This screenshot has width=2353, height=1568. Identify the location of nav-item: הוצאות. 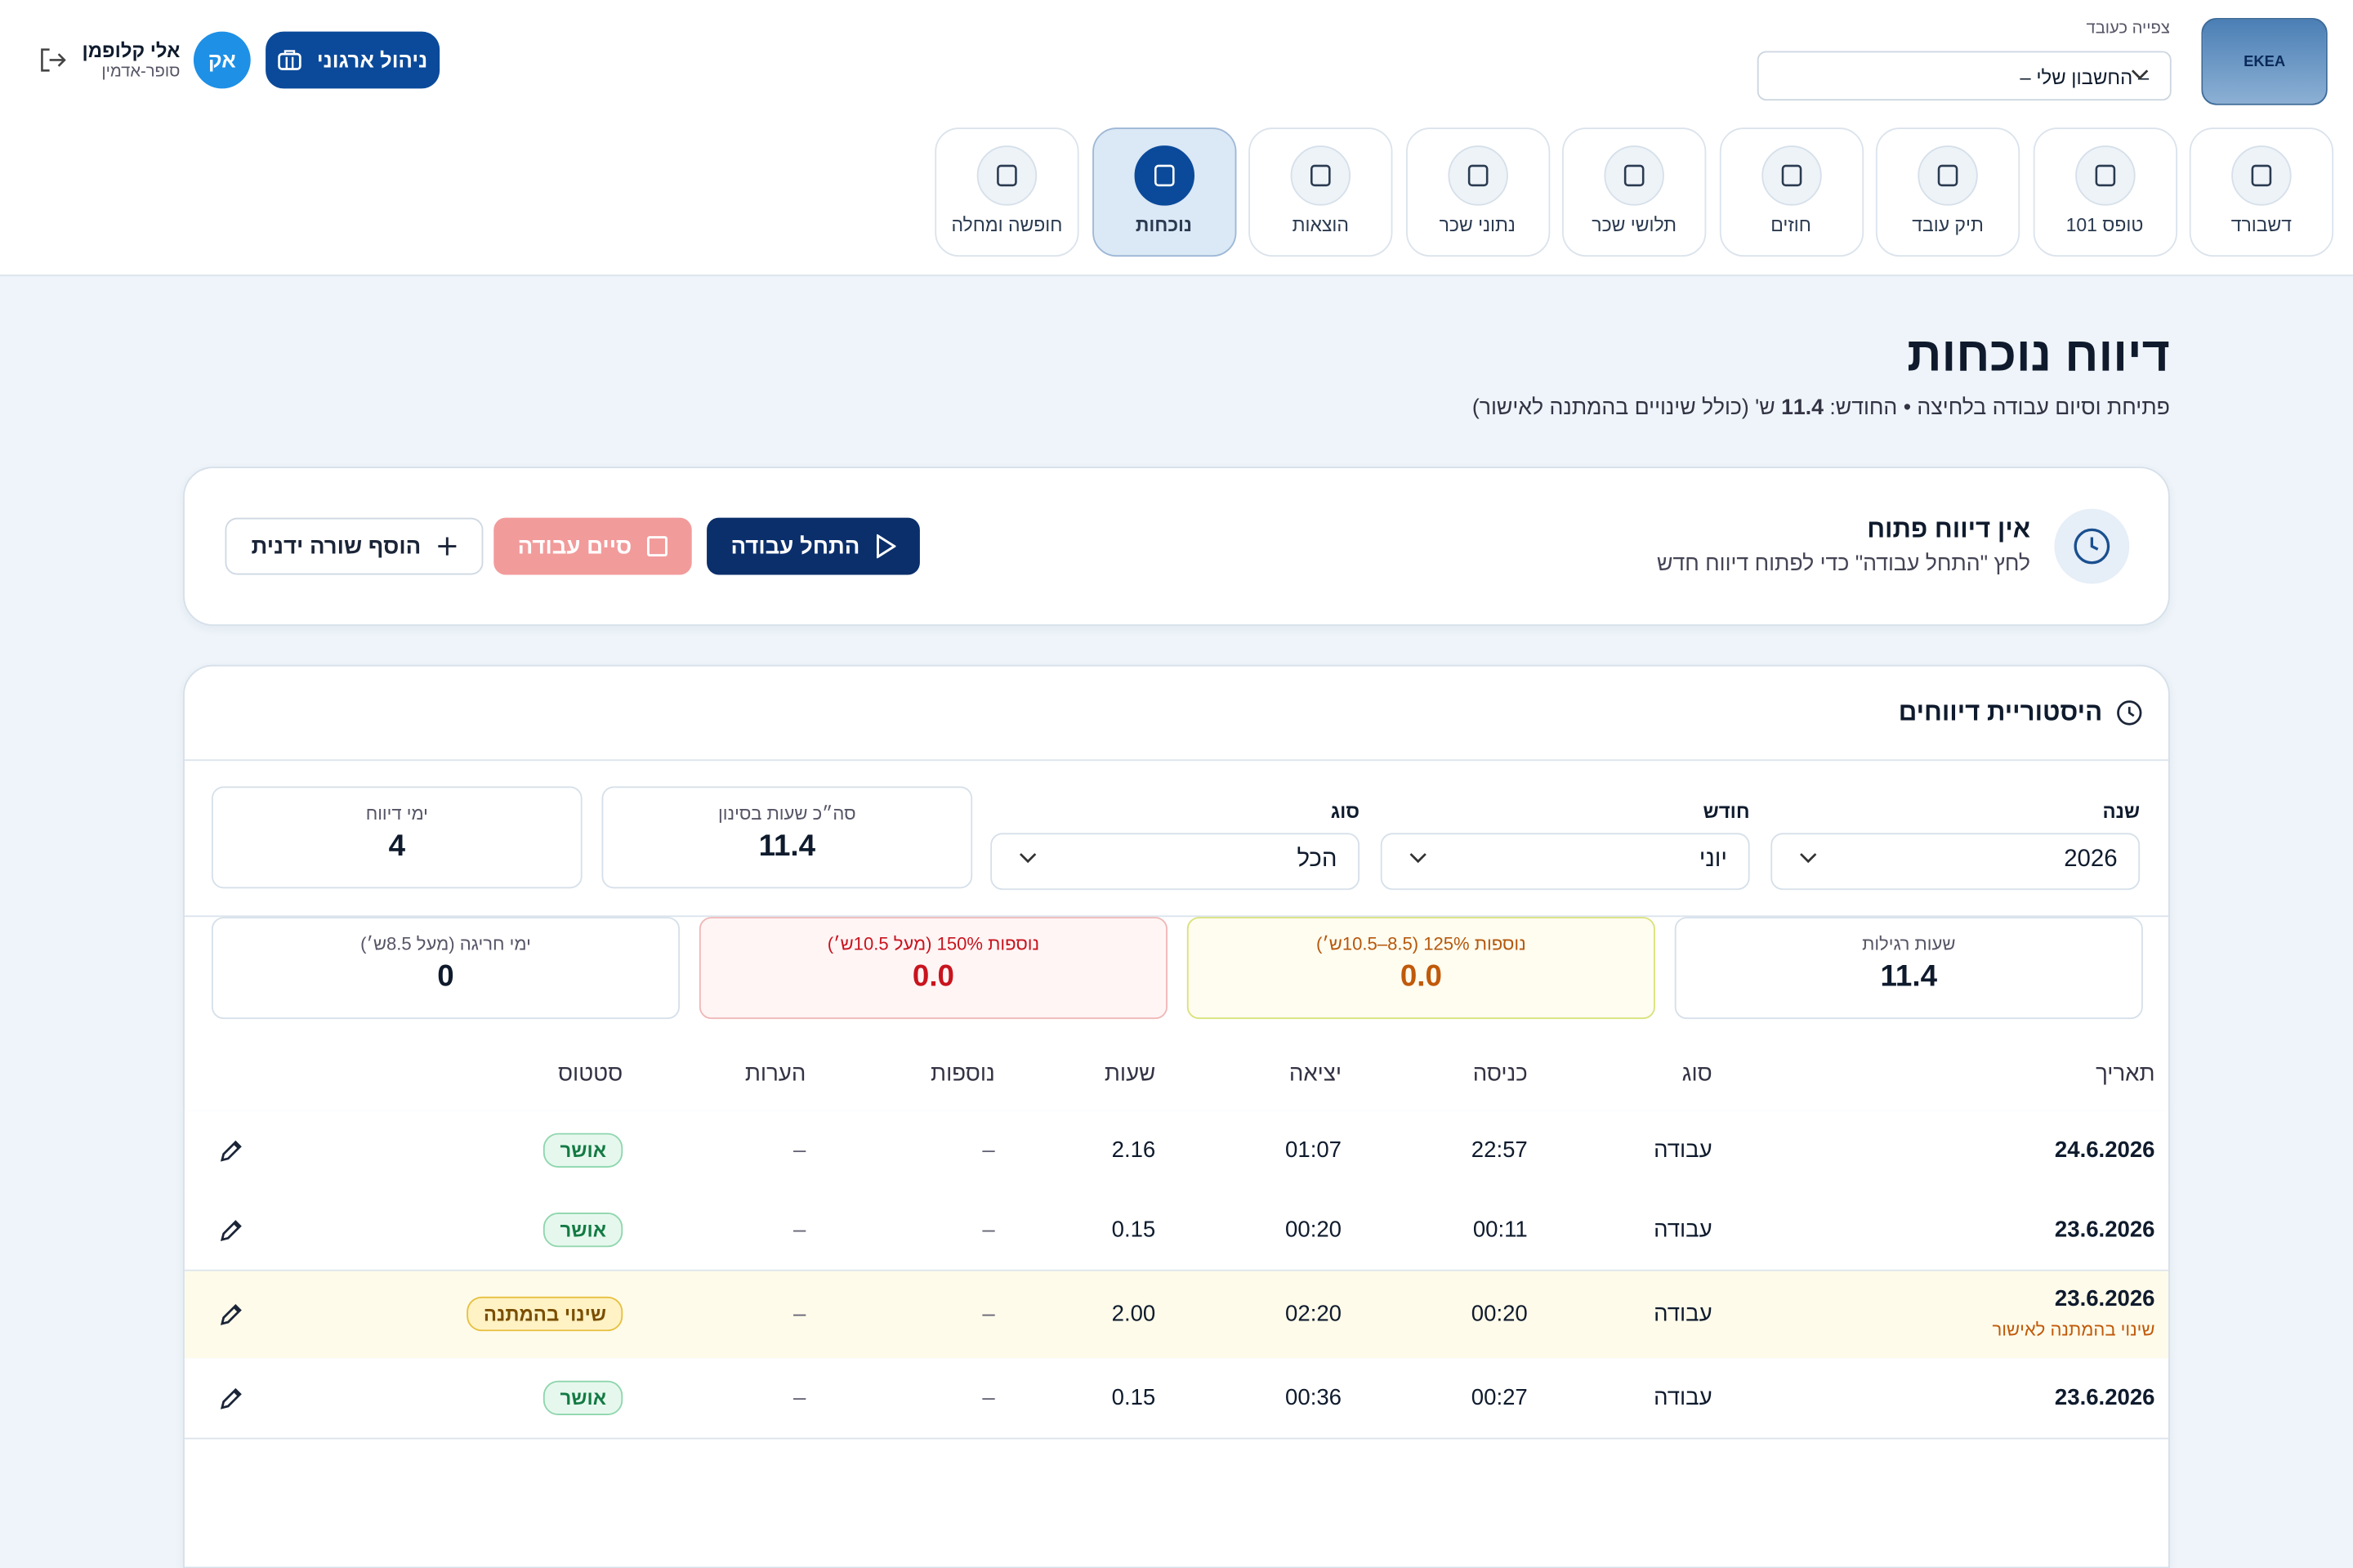
(1320, 192).